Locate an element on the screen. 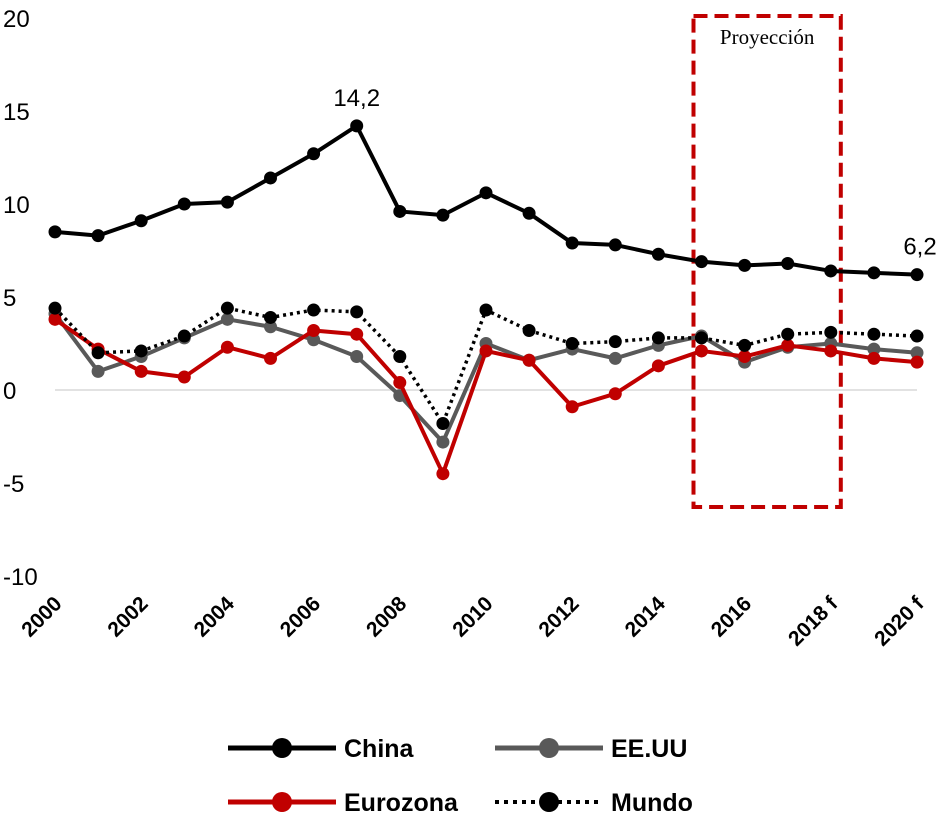 This screenshot has width=936, height=815. y-tick-label: 20 is located at coordinates (16, 19).